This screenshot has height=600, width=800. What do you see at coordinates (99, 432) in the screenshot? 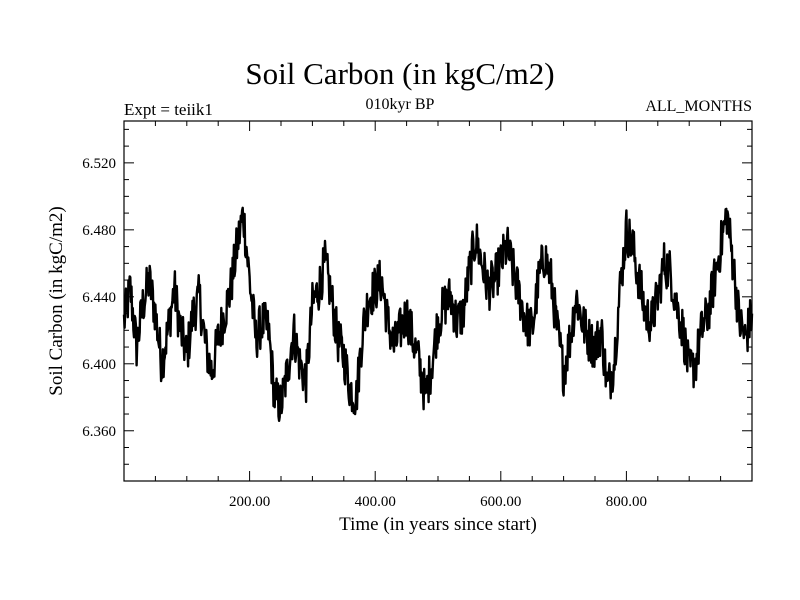
I see `y-tick-label: 6.360` at bounding box center [99, 432].